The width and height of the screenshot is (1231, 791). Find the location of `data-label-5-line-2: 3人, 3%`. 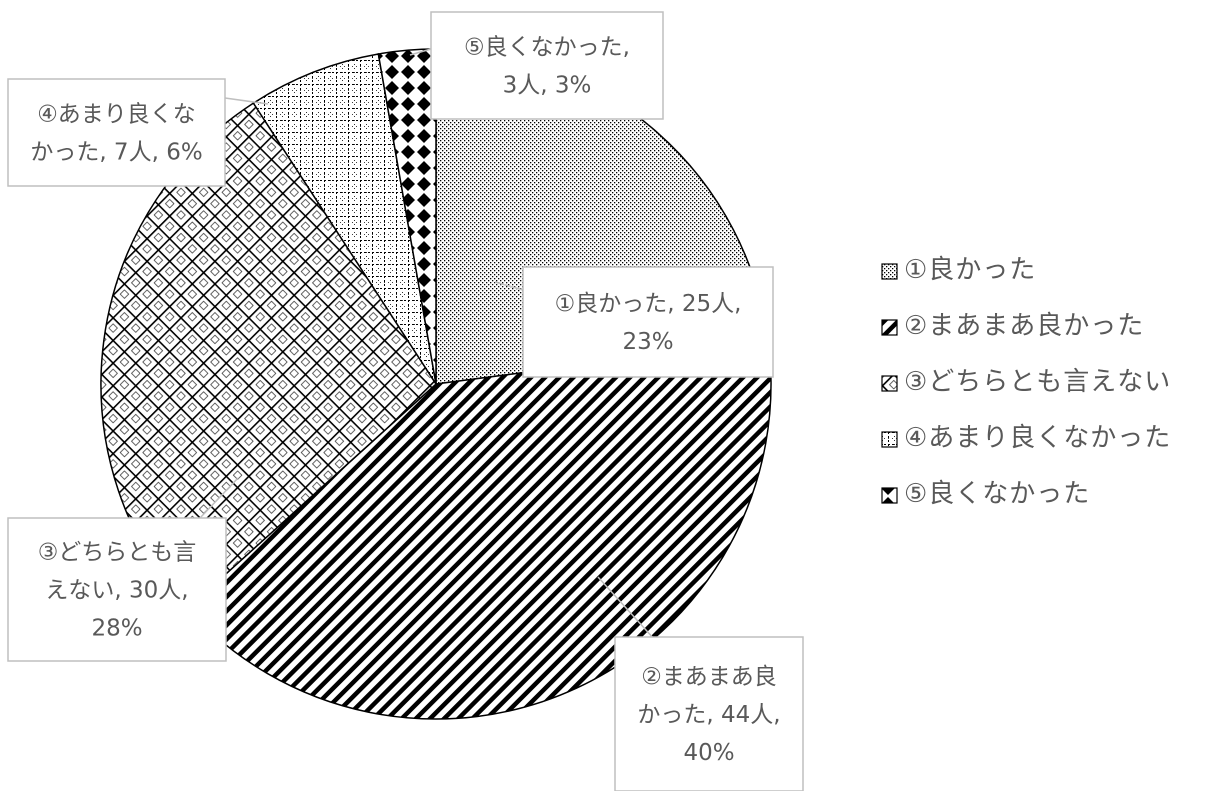

data-label-5-line-2: 3人, 3% is located at coordinates (547, 86).